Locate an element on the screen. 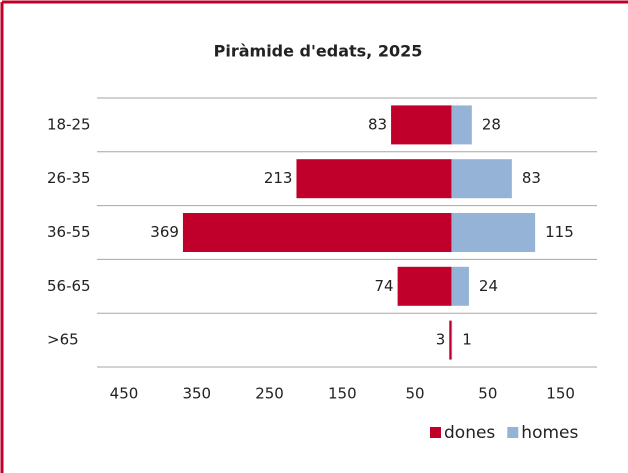 The width and height of the screenshot is (628, 473). data-label: 74 is located at coordinates (384, 286).